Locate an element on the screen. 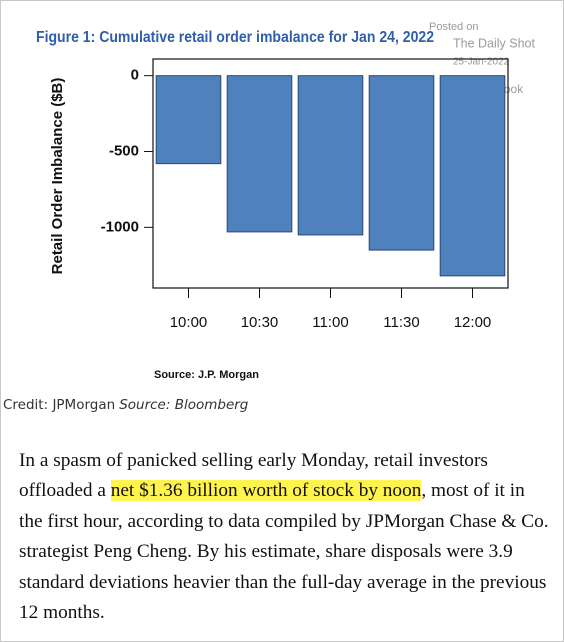 This screenshot has width=564, height=642. credit-source: Source: Bloomberg is located at coordinates (184, 405).